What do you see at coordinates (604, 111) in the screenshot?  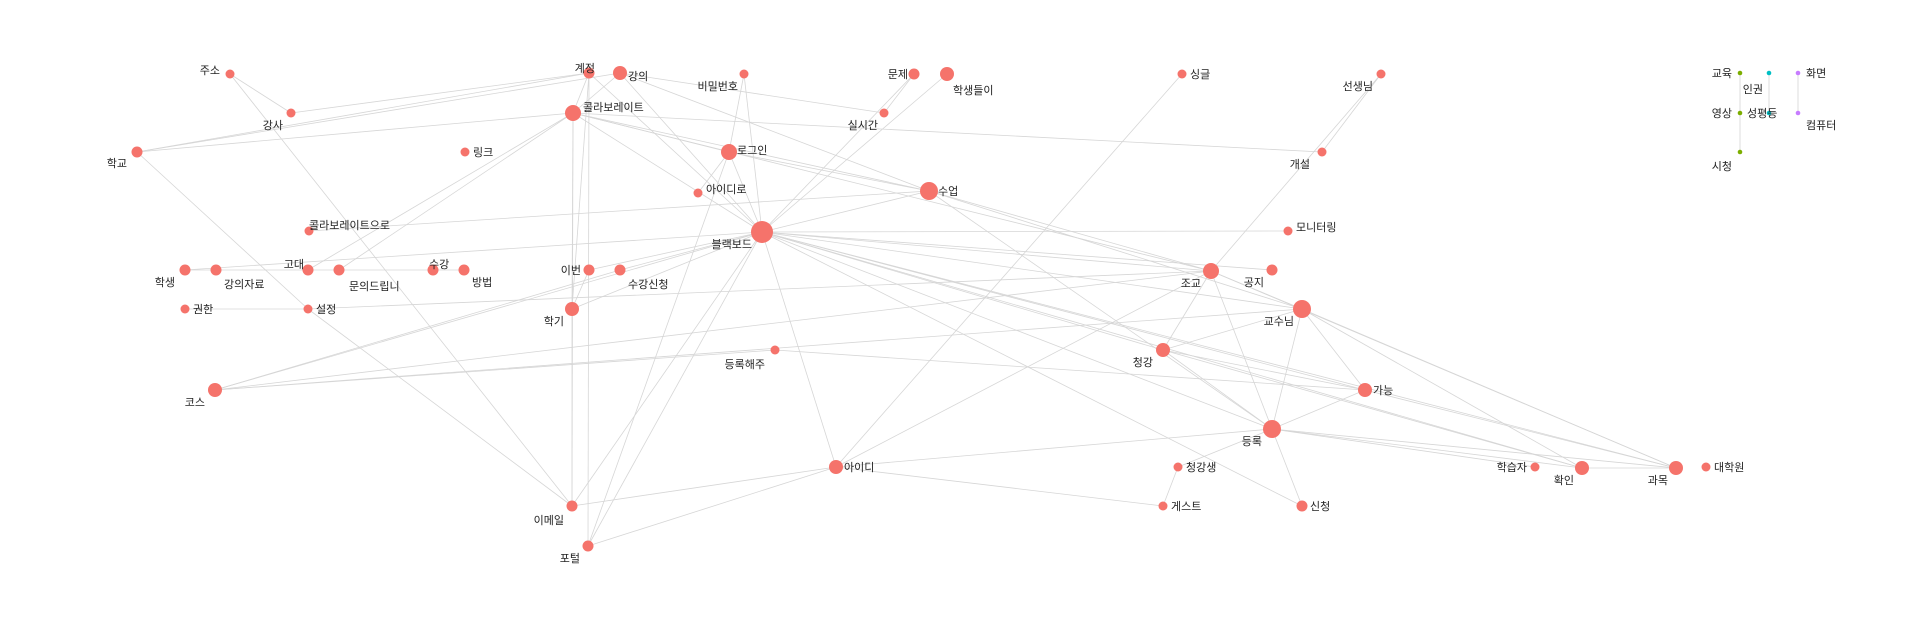 I see `graph-node: 콜라보레이트` at bounding box center [604, 111].